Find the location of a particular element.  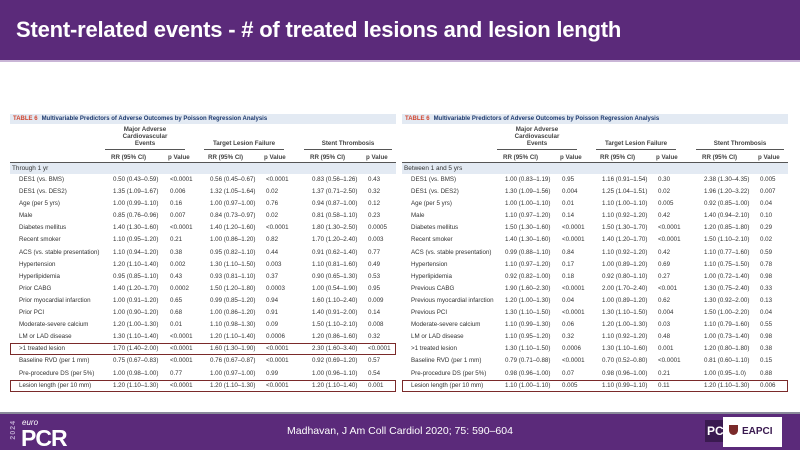

cell-value: 0.002 is located at coordinates (178, 264).